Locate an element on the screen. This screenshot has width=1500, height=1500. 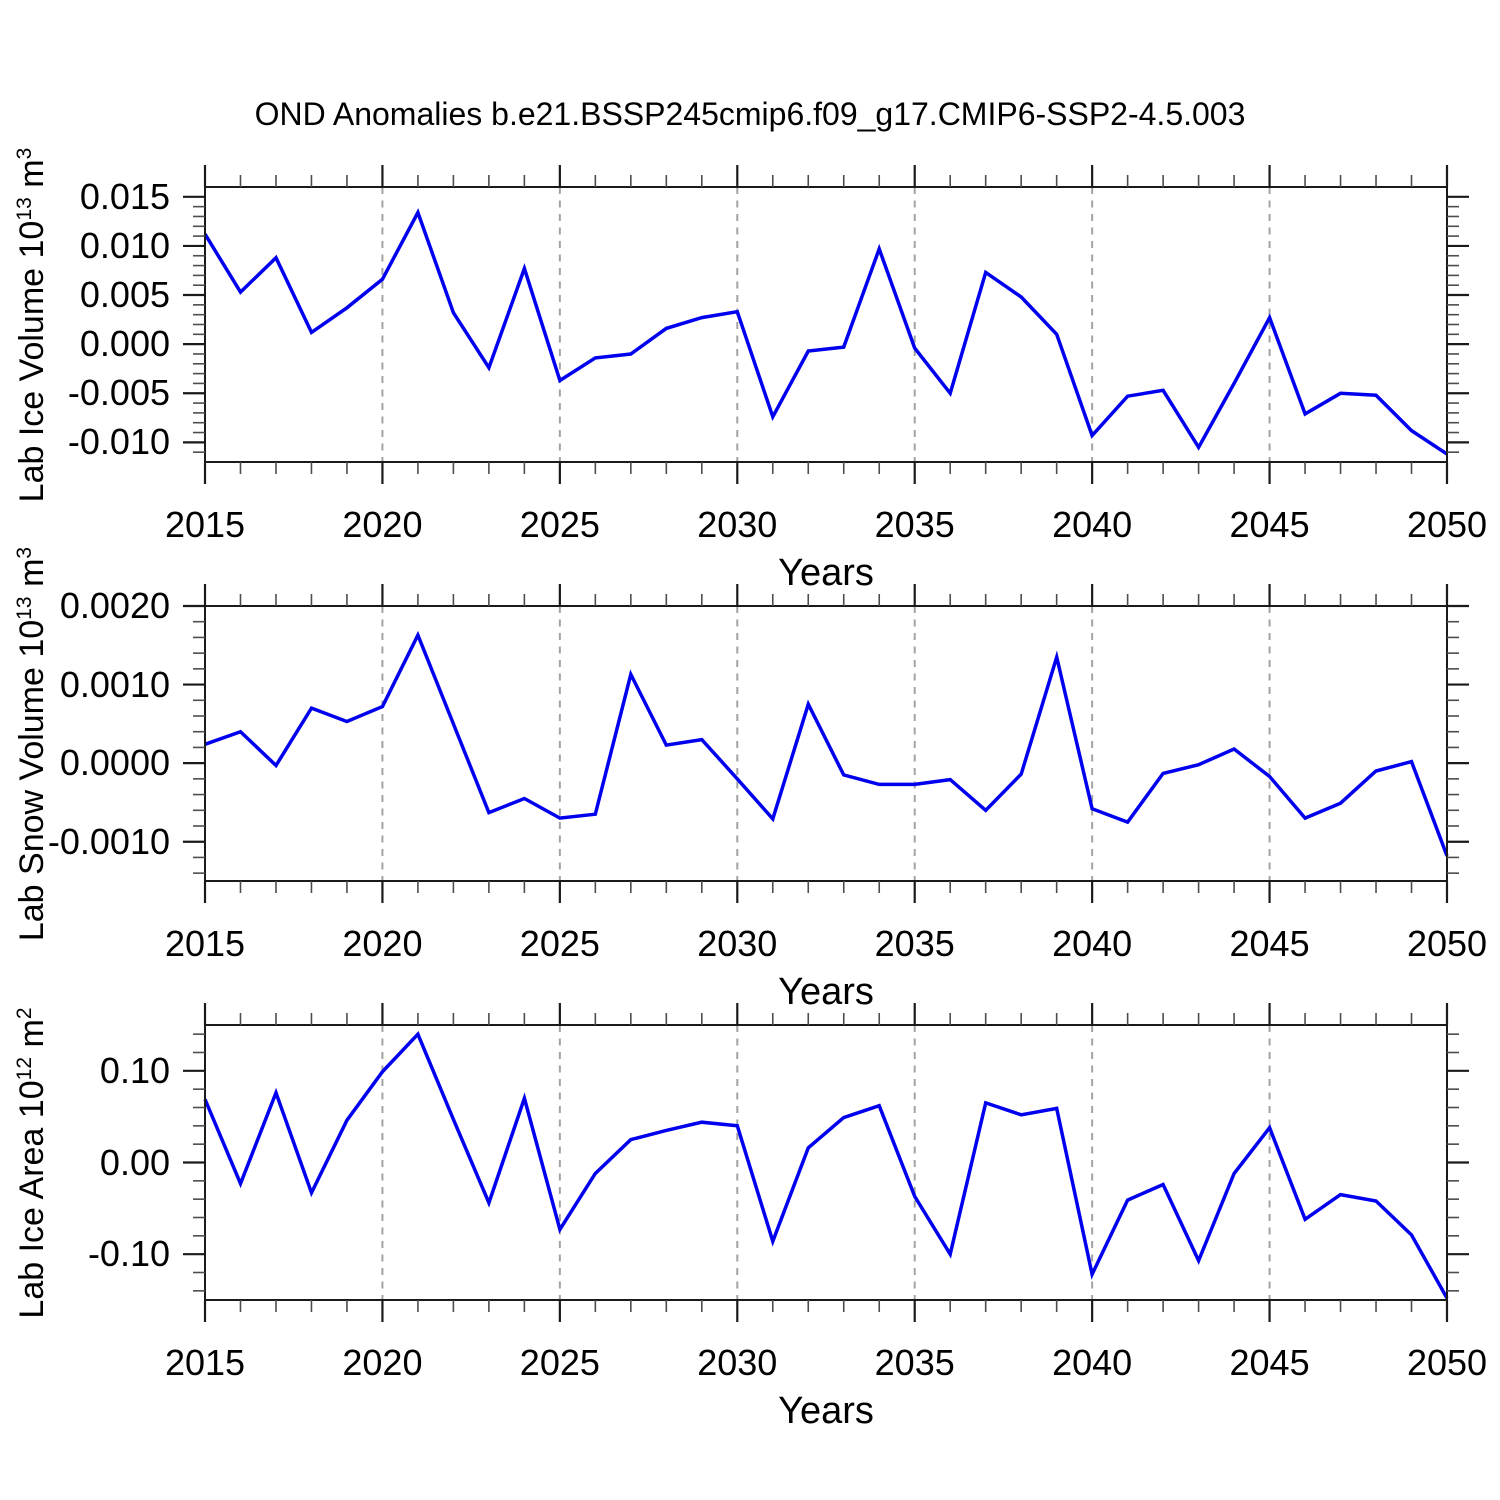
y-tick-label: 0.015 is located at coordinates (124, 196).